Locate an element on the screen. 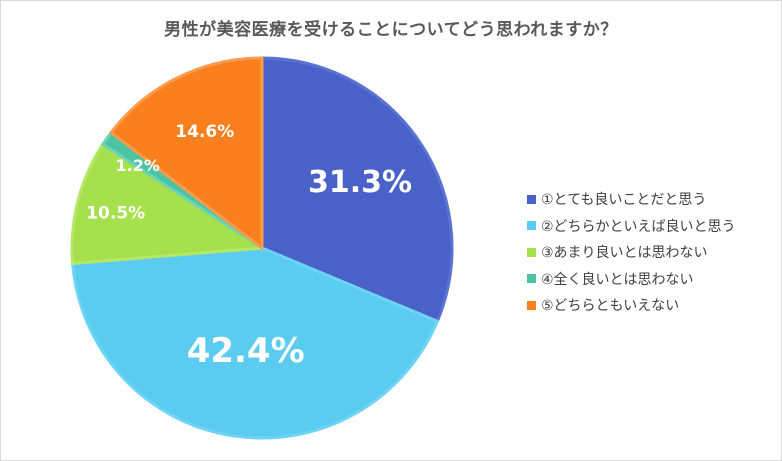 The image size is (782, 461). legend-item-4: ④全く良いとは思わない is located at coordinates (631, 279).